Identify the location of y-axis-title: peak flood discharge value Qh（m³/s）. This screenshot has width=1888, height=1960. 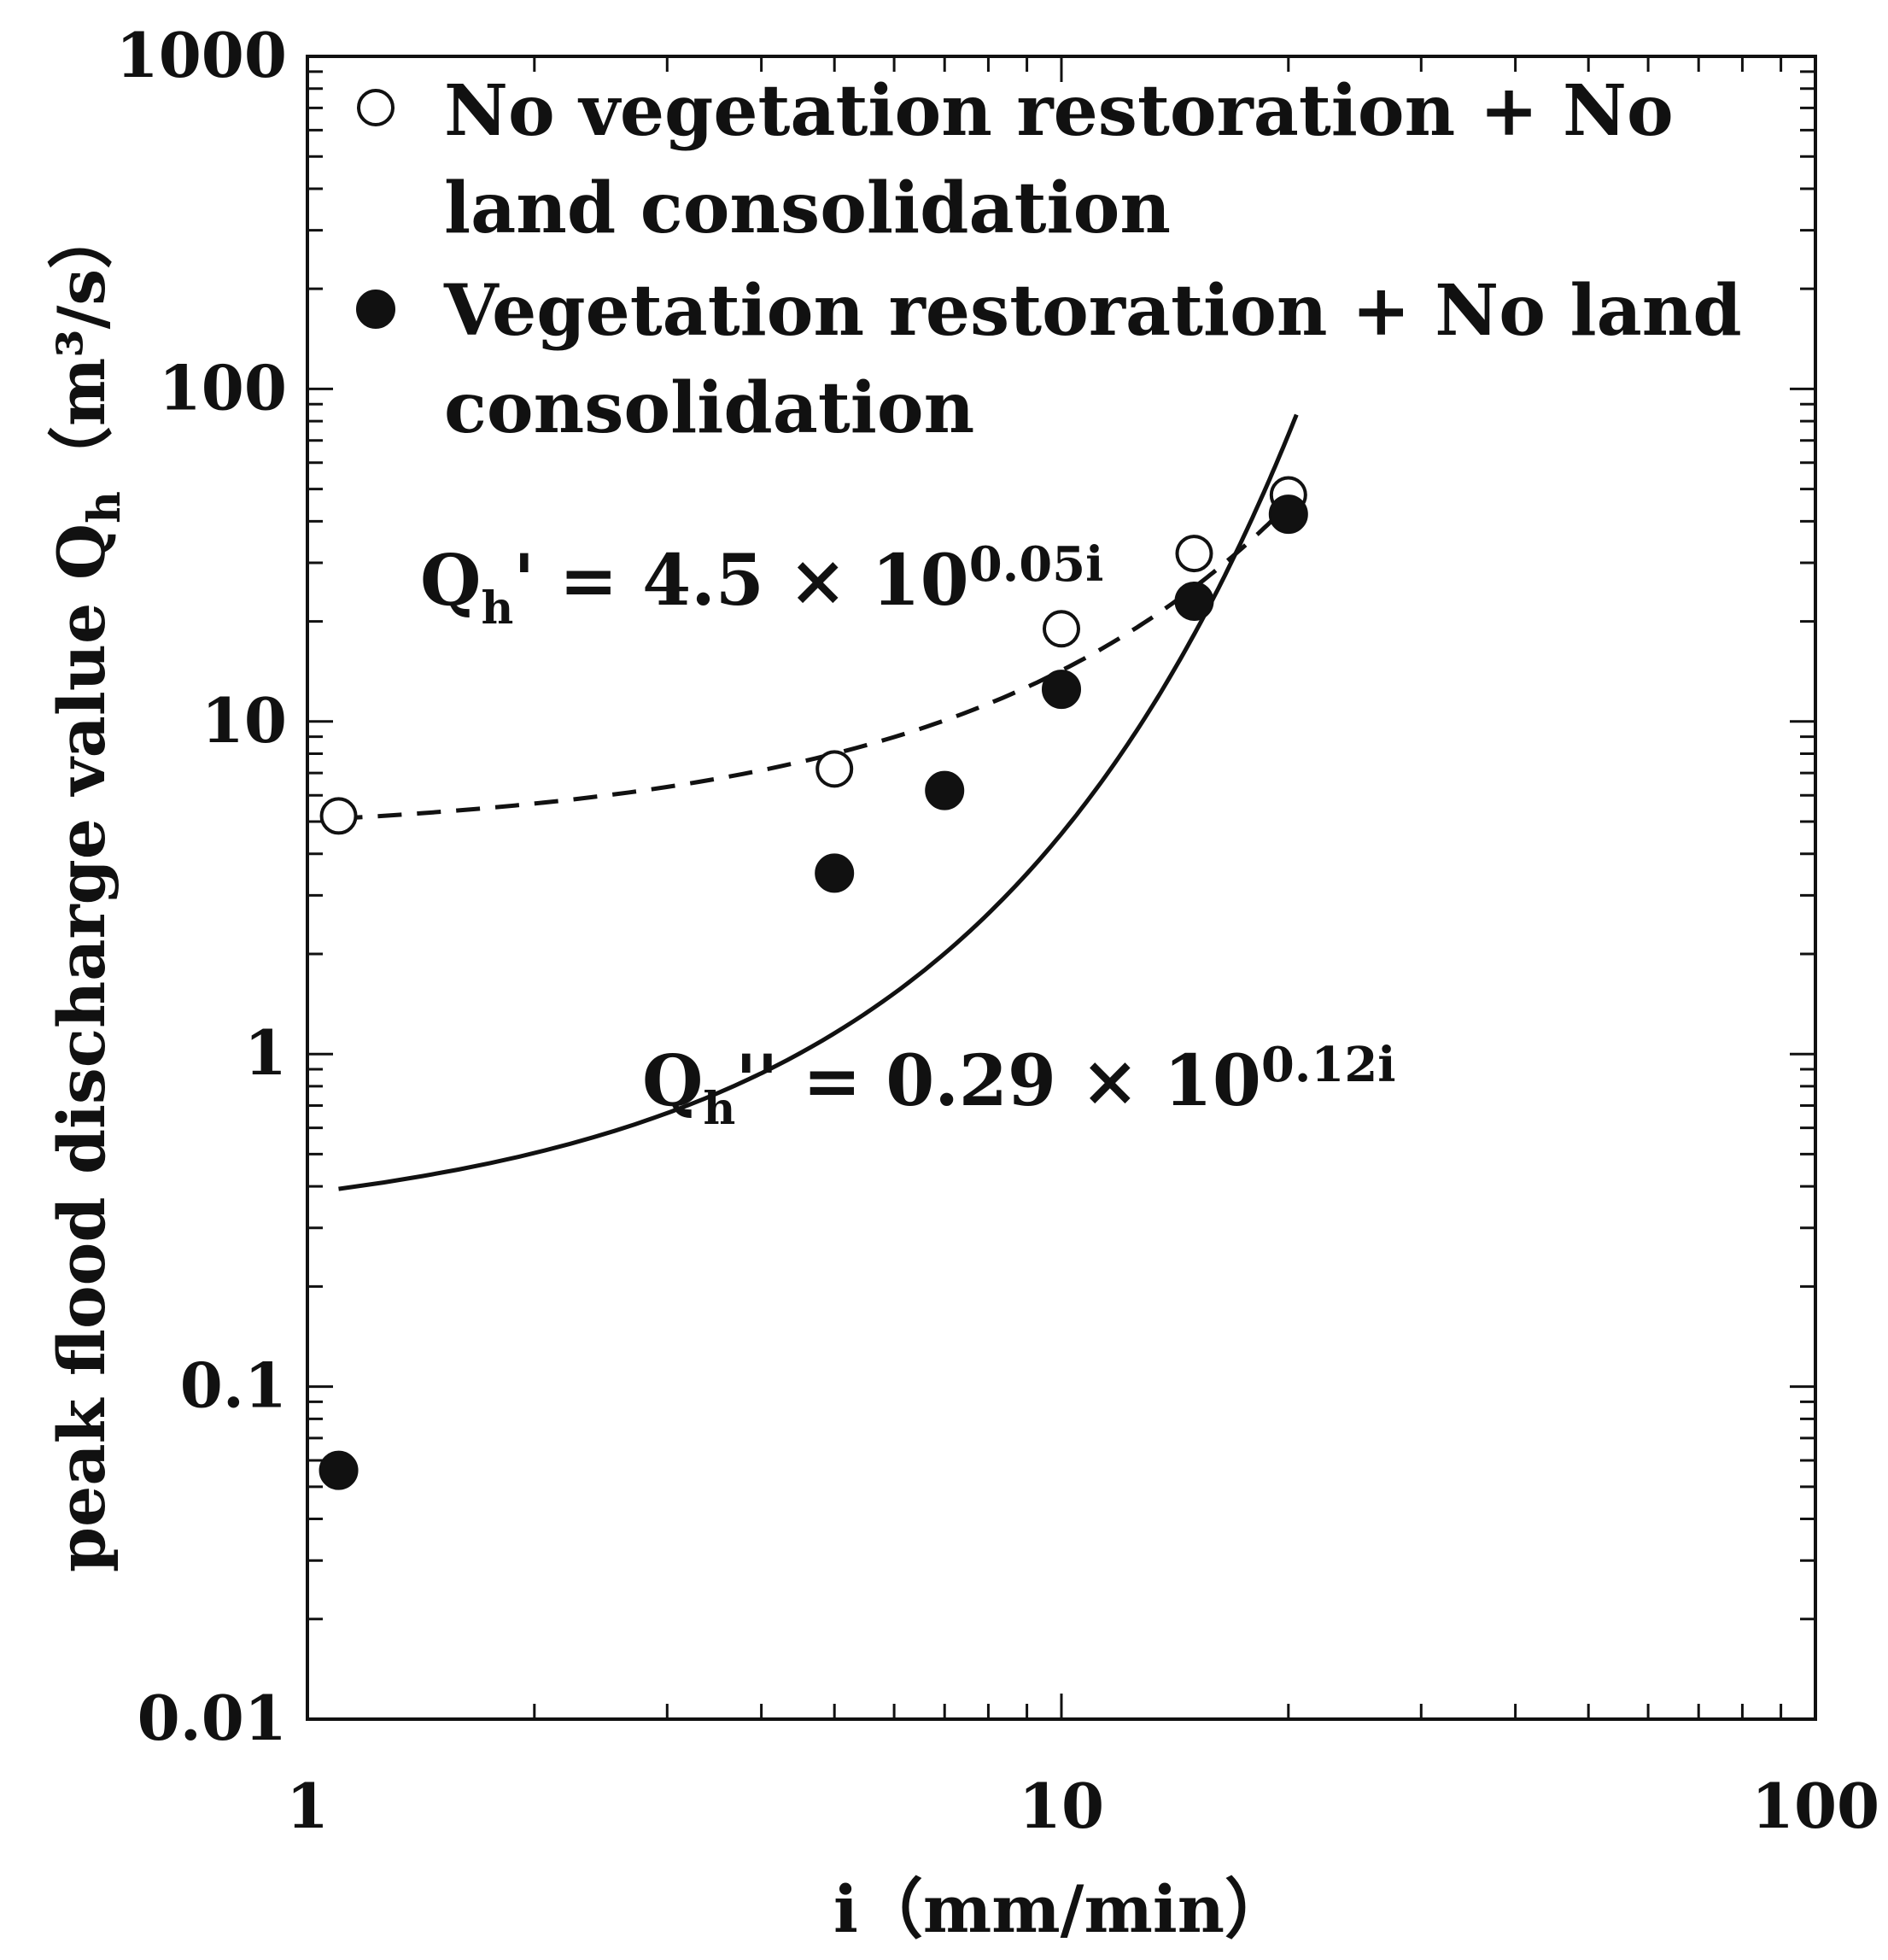
(87, 888).